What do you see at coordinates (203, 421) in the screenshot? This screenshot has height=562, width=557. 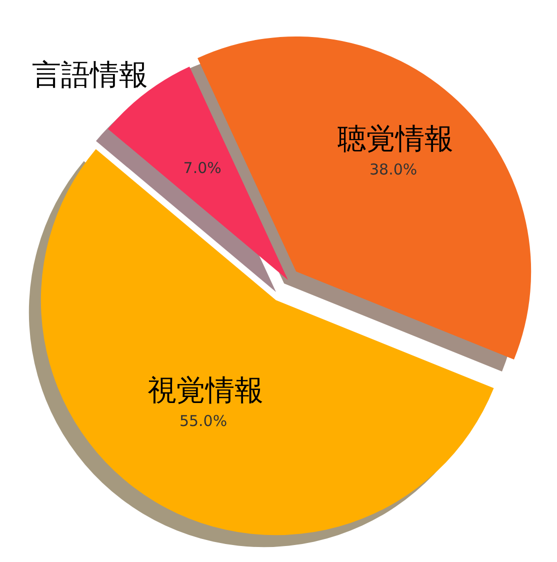 I see `data-label: 55.0%` at bounding box center [203, 421].